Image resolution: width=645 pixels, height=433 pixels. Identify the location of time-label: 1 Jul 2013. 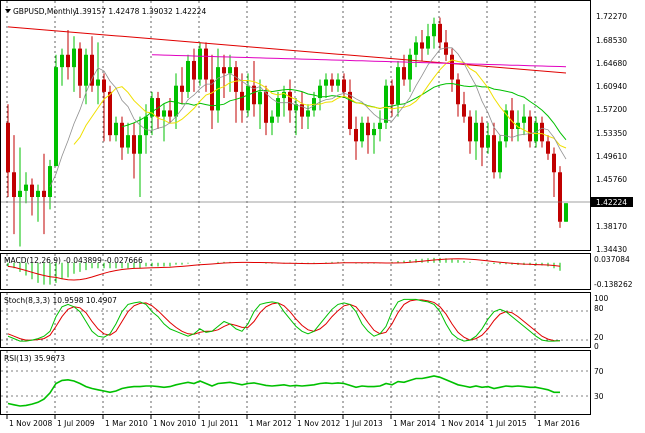
(364, 423).